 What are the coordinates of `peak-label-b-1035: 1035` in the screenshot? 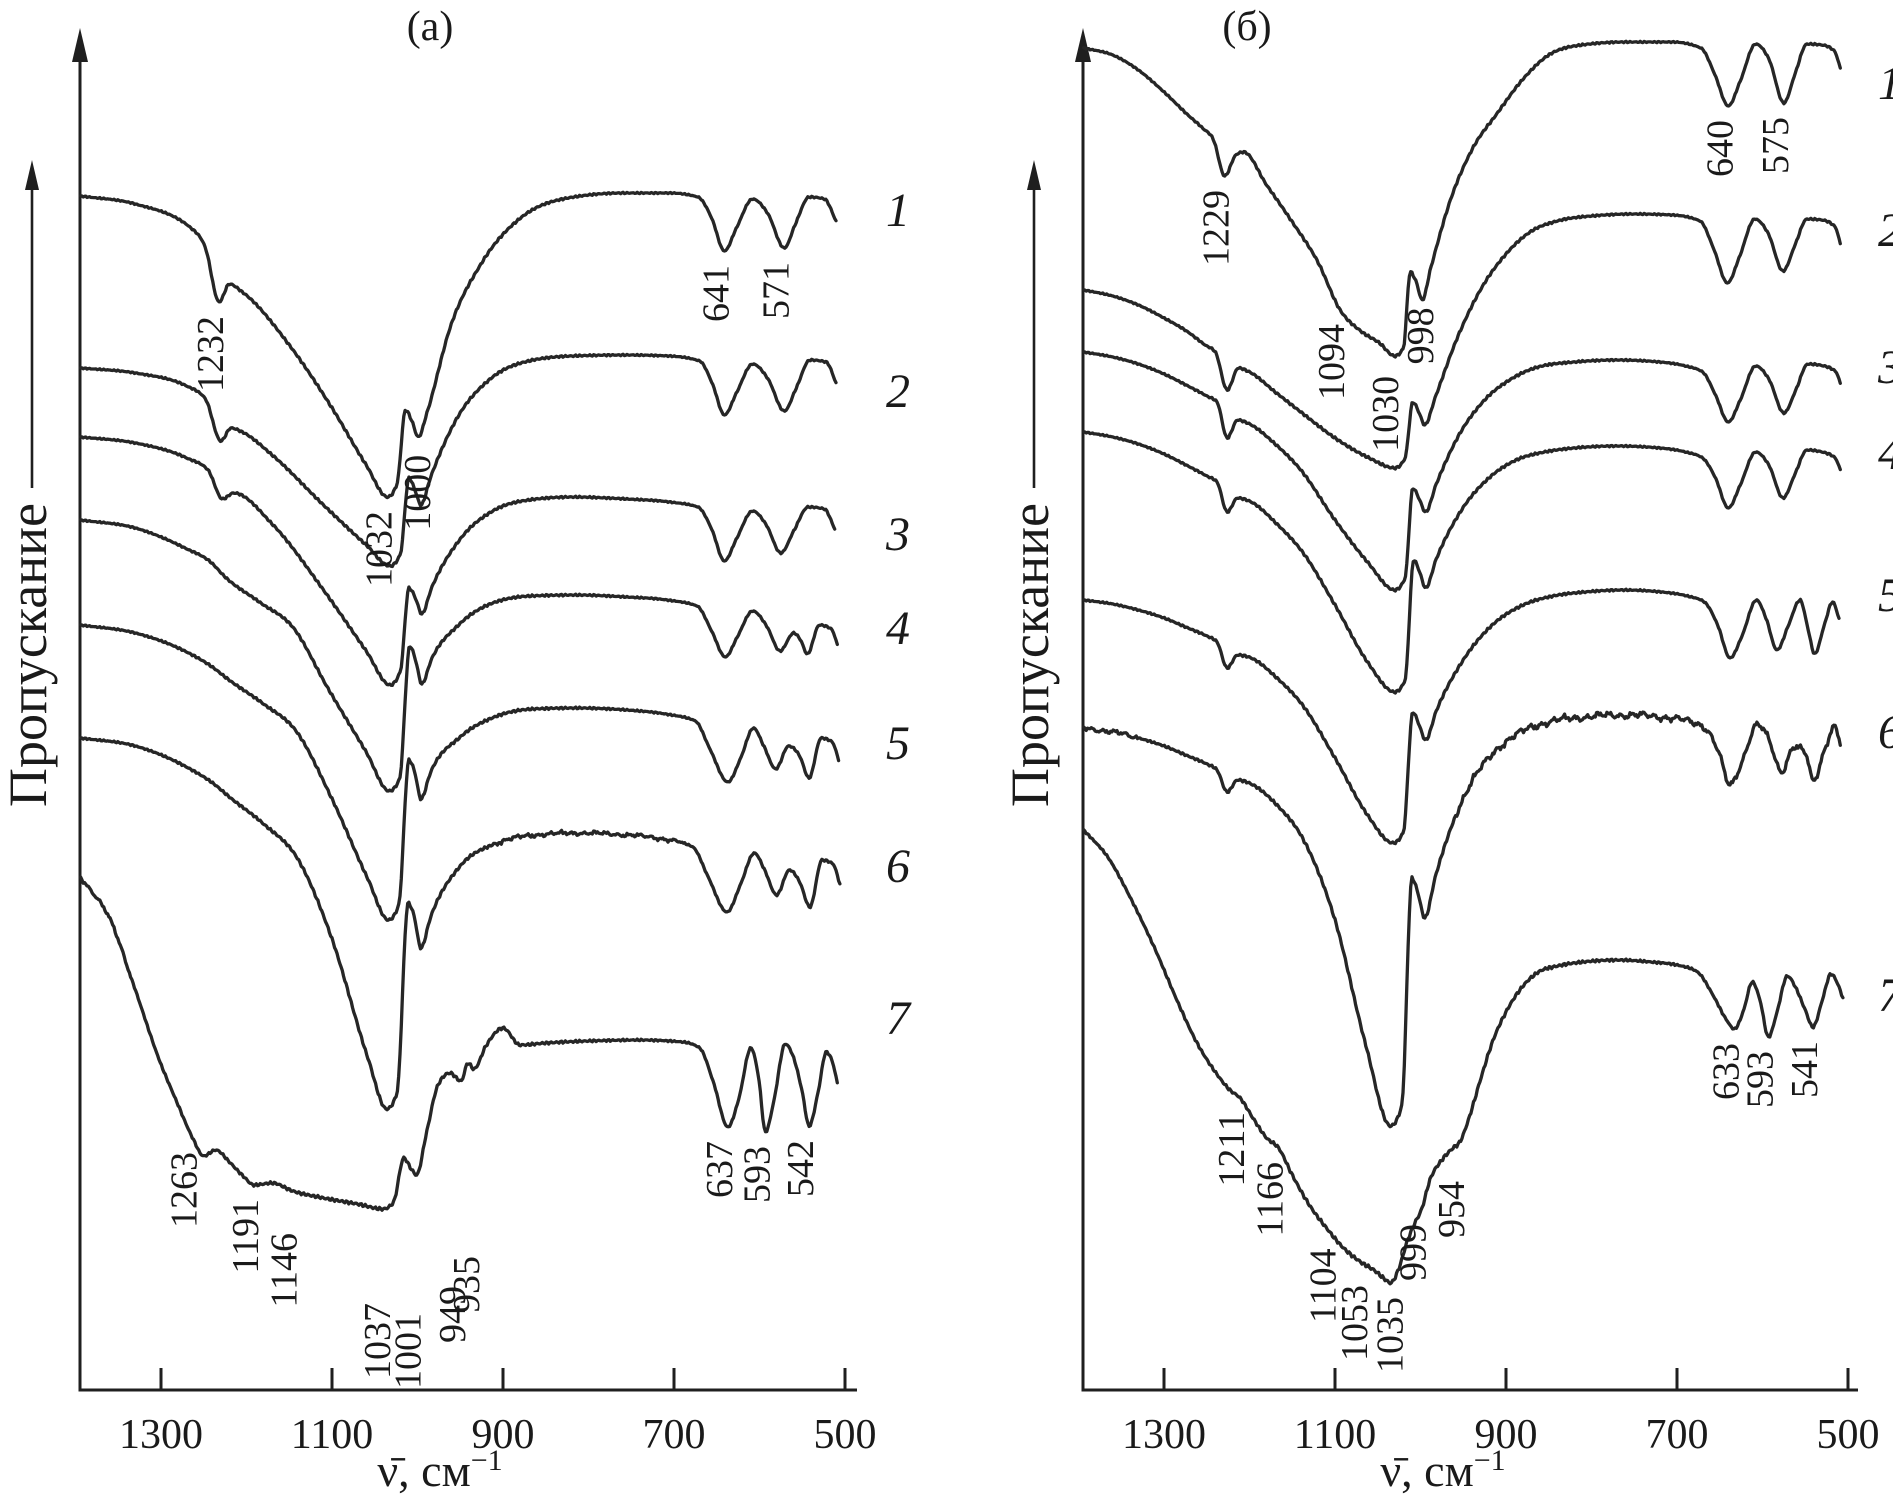 It's located at (1391, 1335).